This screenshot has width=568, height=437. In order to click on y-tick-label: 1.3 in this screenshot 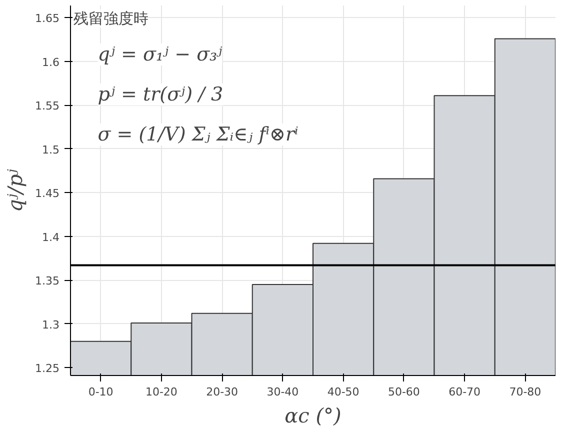, I will do `click(51, 325)`.